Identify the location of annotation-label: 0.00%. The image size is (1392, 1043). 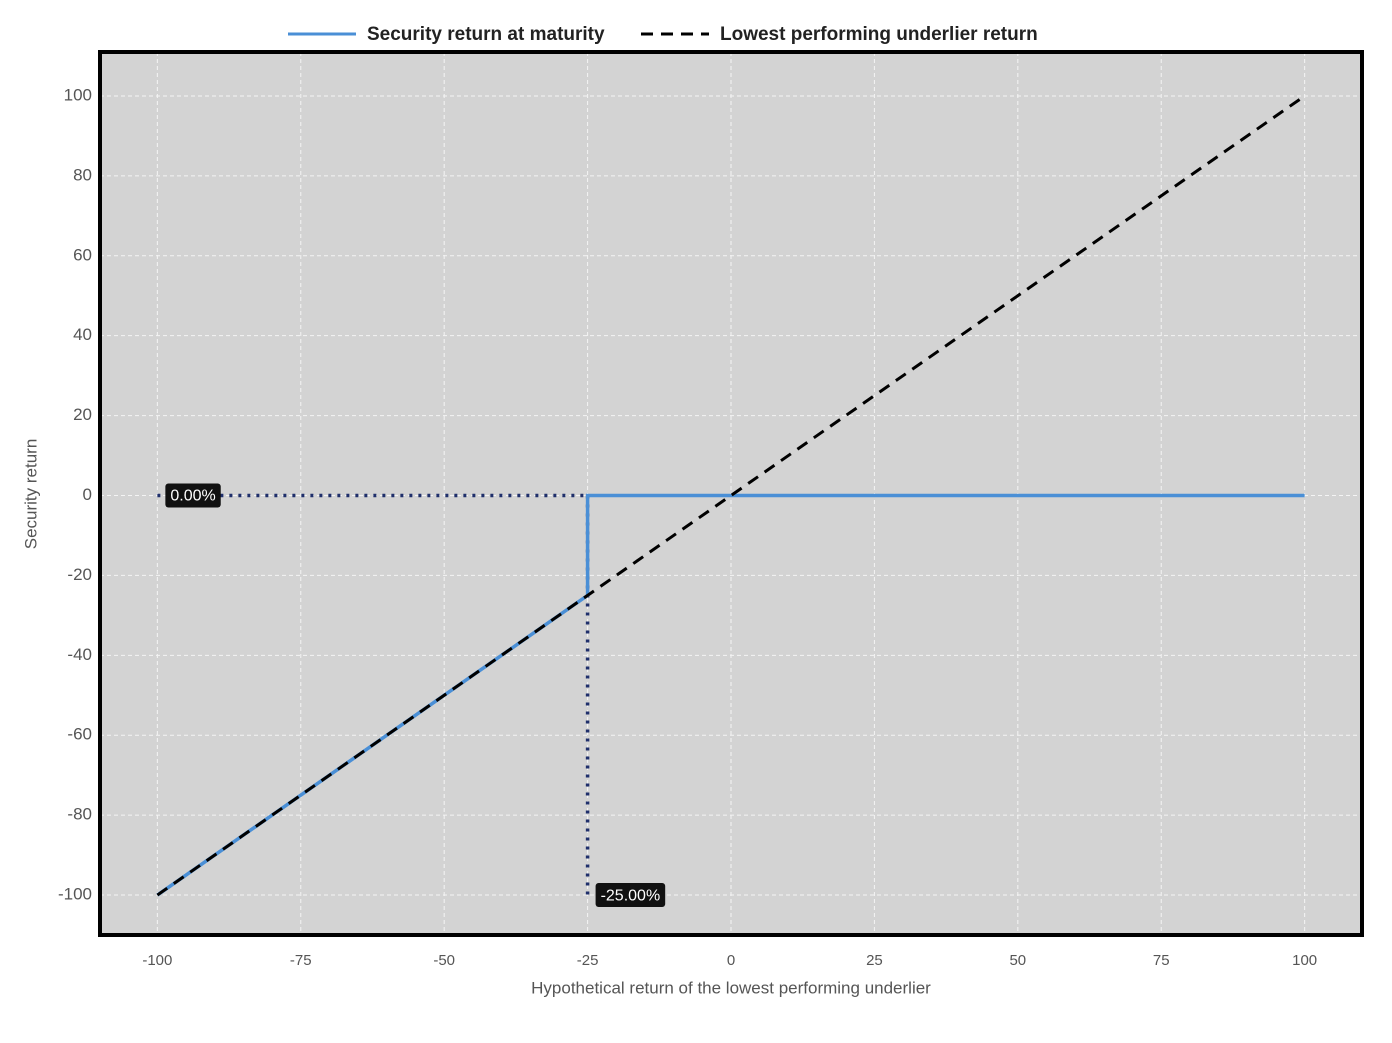
(192, 496).